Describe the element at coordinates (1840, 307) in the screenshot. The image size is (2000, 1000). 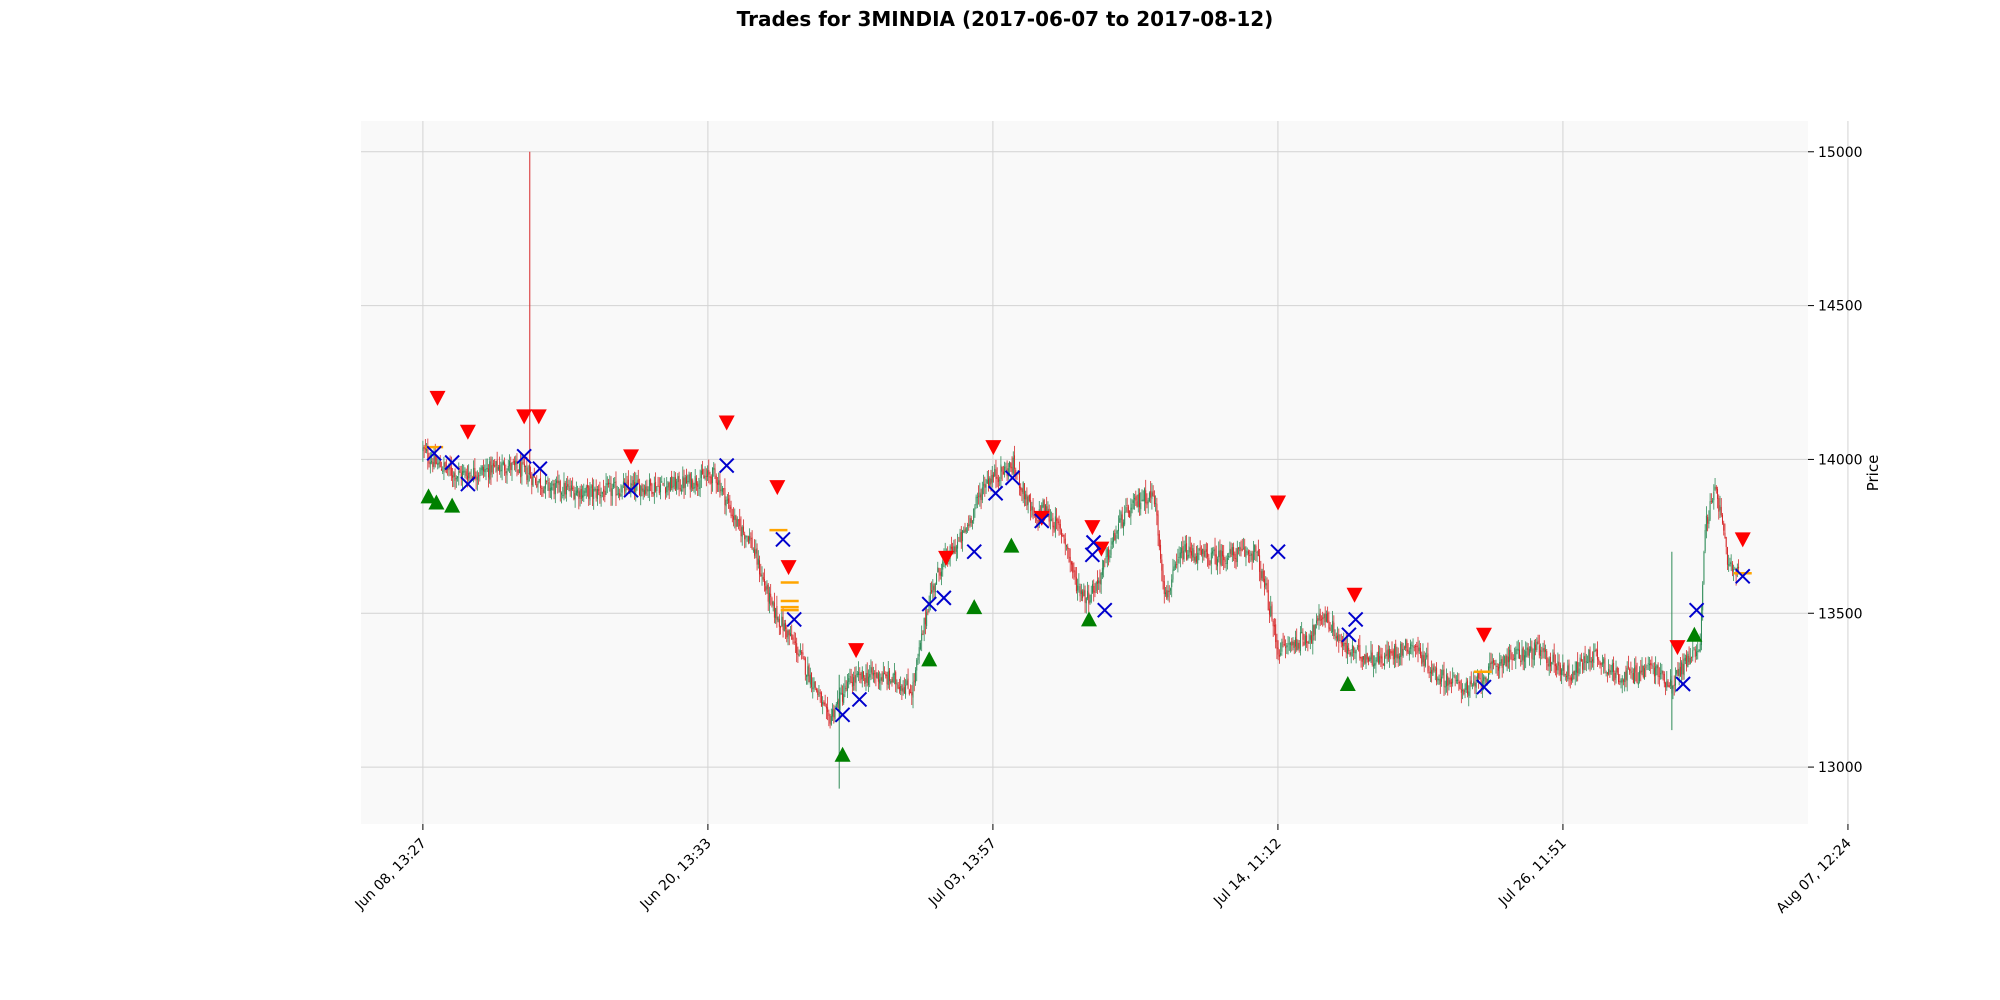
I see `y-tick-label: 14500` at that location.